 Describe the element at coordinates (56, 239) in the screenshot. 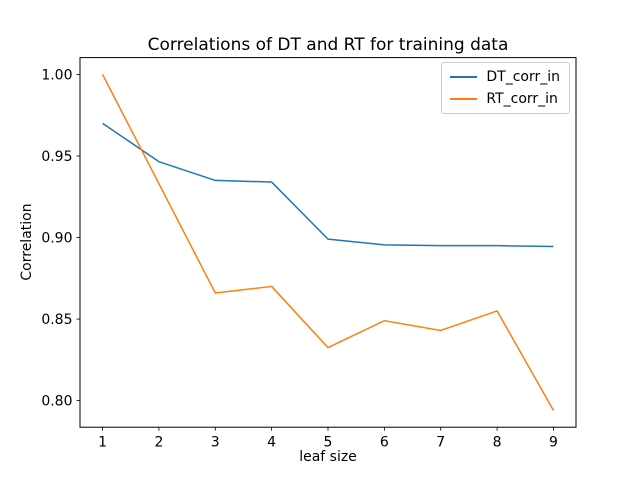

I see `y-tick-label: 0.90` at that location.